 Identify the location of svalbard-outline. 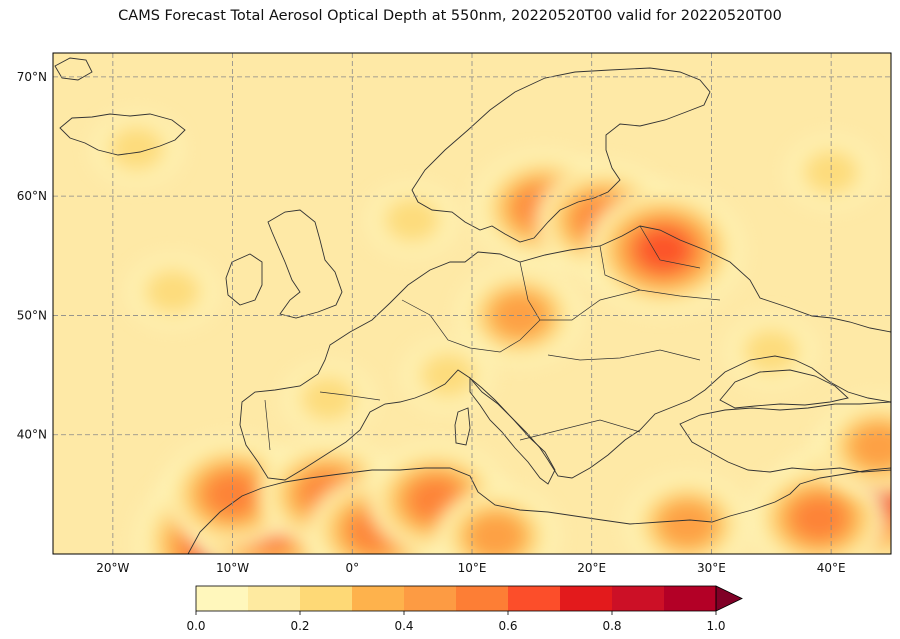
(73, 69).